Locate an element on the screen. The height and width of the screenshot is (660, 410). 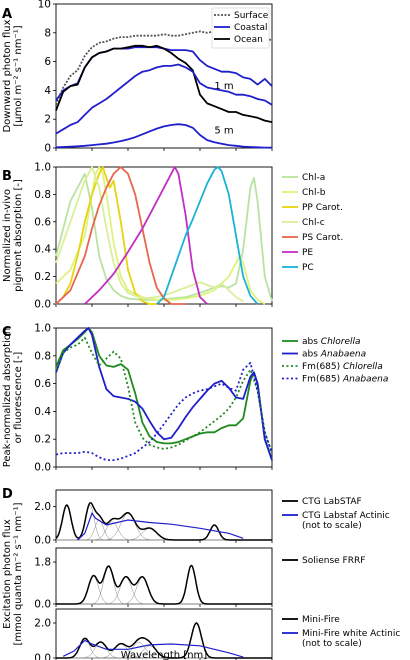
panel-A-legend-label-1: Coastal is located at coordinates (251, 28).